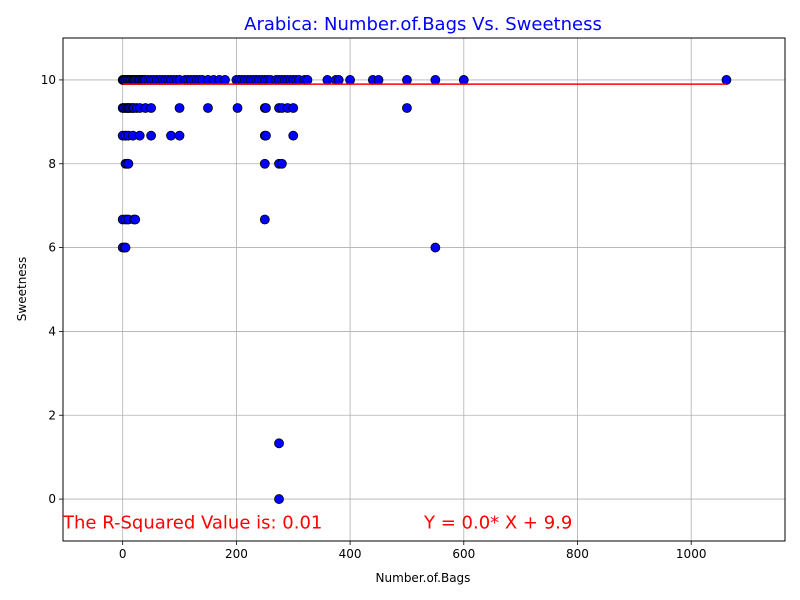 The image size is (800, 600). I want to click on r-squared-annotation: The R-Squared Value is: 0.01, so click(192, 522).